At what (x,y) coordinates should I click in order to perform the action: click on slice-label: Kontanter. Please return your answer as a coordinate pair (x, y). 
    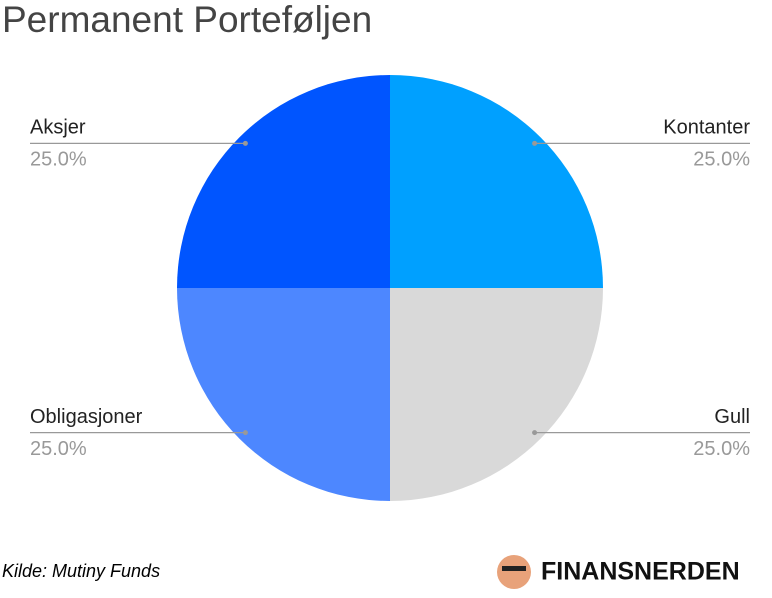
    Looking at the image, I should click on (706, 128).